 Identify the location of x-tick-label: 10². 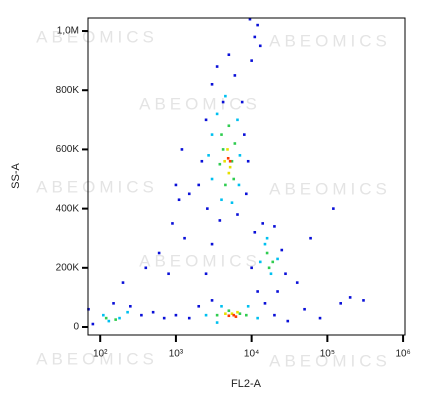
(100, 354).